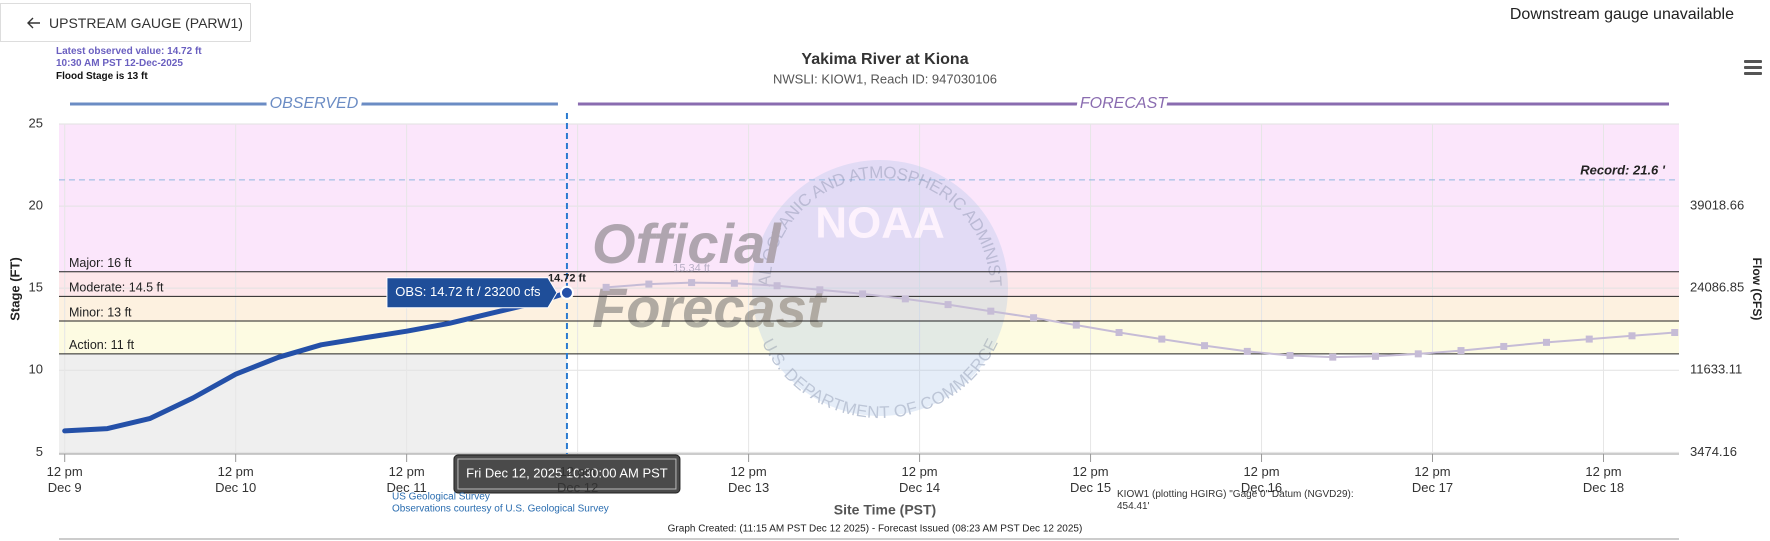 This screenshot has width=1770, height=541. Describe the element at coordinates (102, 76) in the screenshot. I see `flood-stage: Flood Stage is 13 ft` at that location.